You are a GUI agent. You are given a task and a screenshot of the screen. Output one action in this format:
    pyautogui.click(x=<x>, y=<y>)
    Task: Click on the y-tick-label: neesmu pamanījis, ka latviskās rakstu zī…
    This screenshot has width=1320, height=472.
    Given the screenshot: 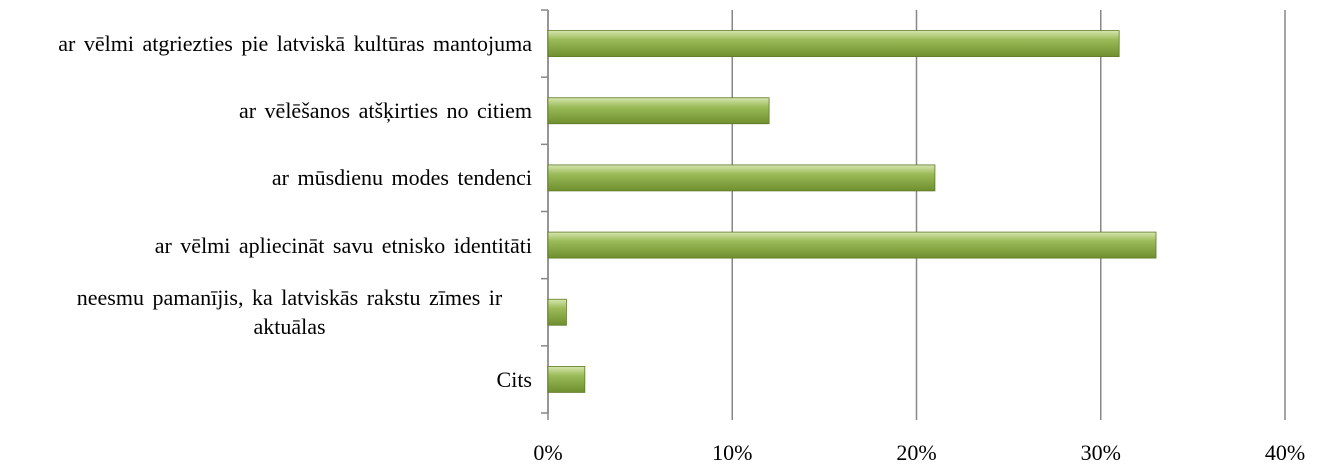 What is the action you would take?
    pyautogui.click(x=266, y=312)
    